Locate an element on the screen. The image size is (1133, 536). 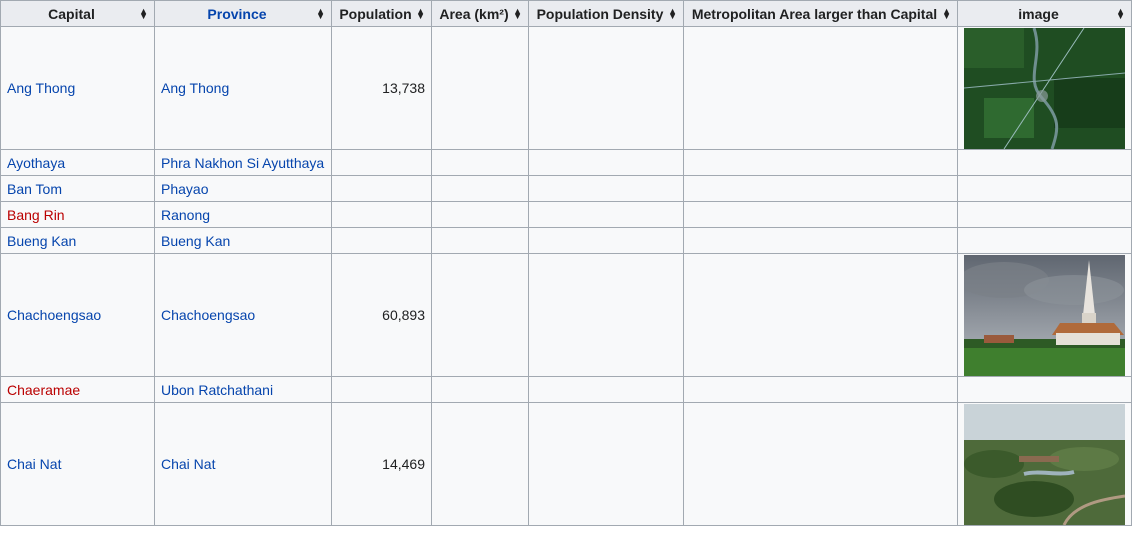
column-header-image: image ▲ ▼ is located at coordinates (1044, 13).